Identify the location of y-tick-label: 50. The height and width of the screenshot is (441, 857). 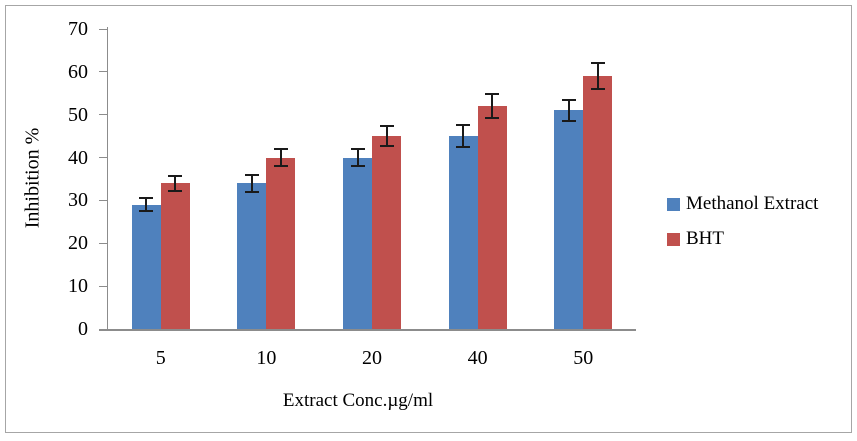
(78, 114).